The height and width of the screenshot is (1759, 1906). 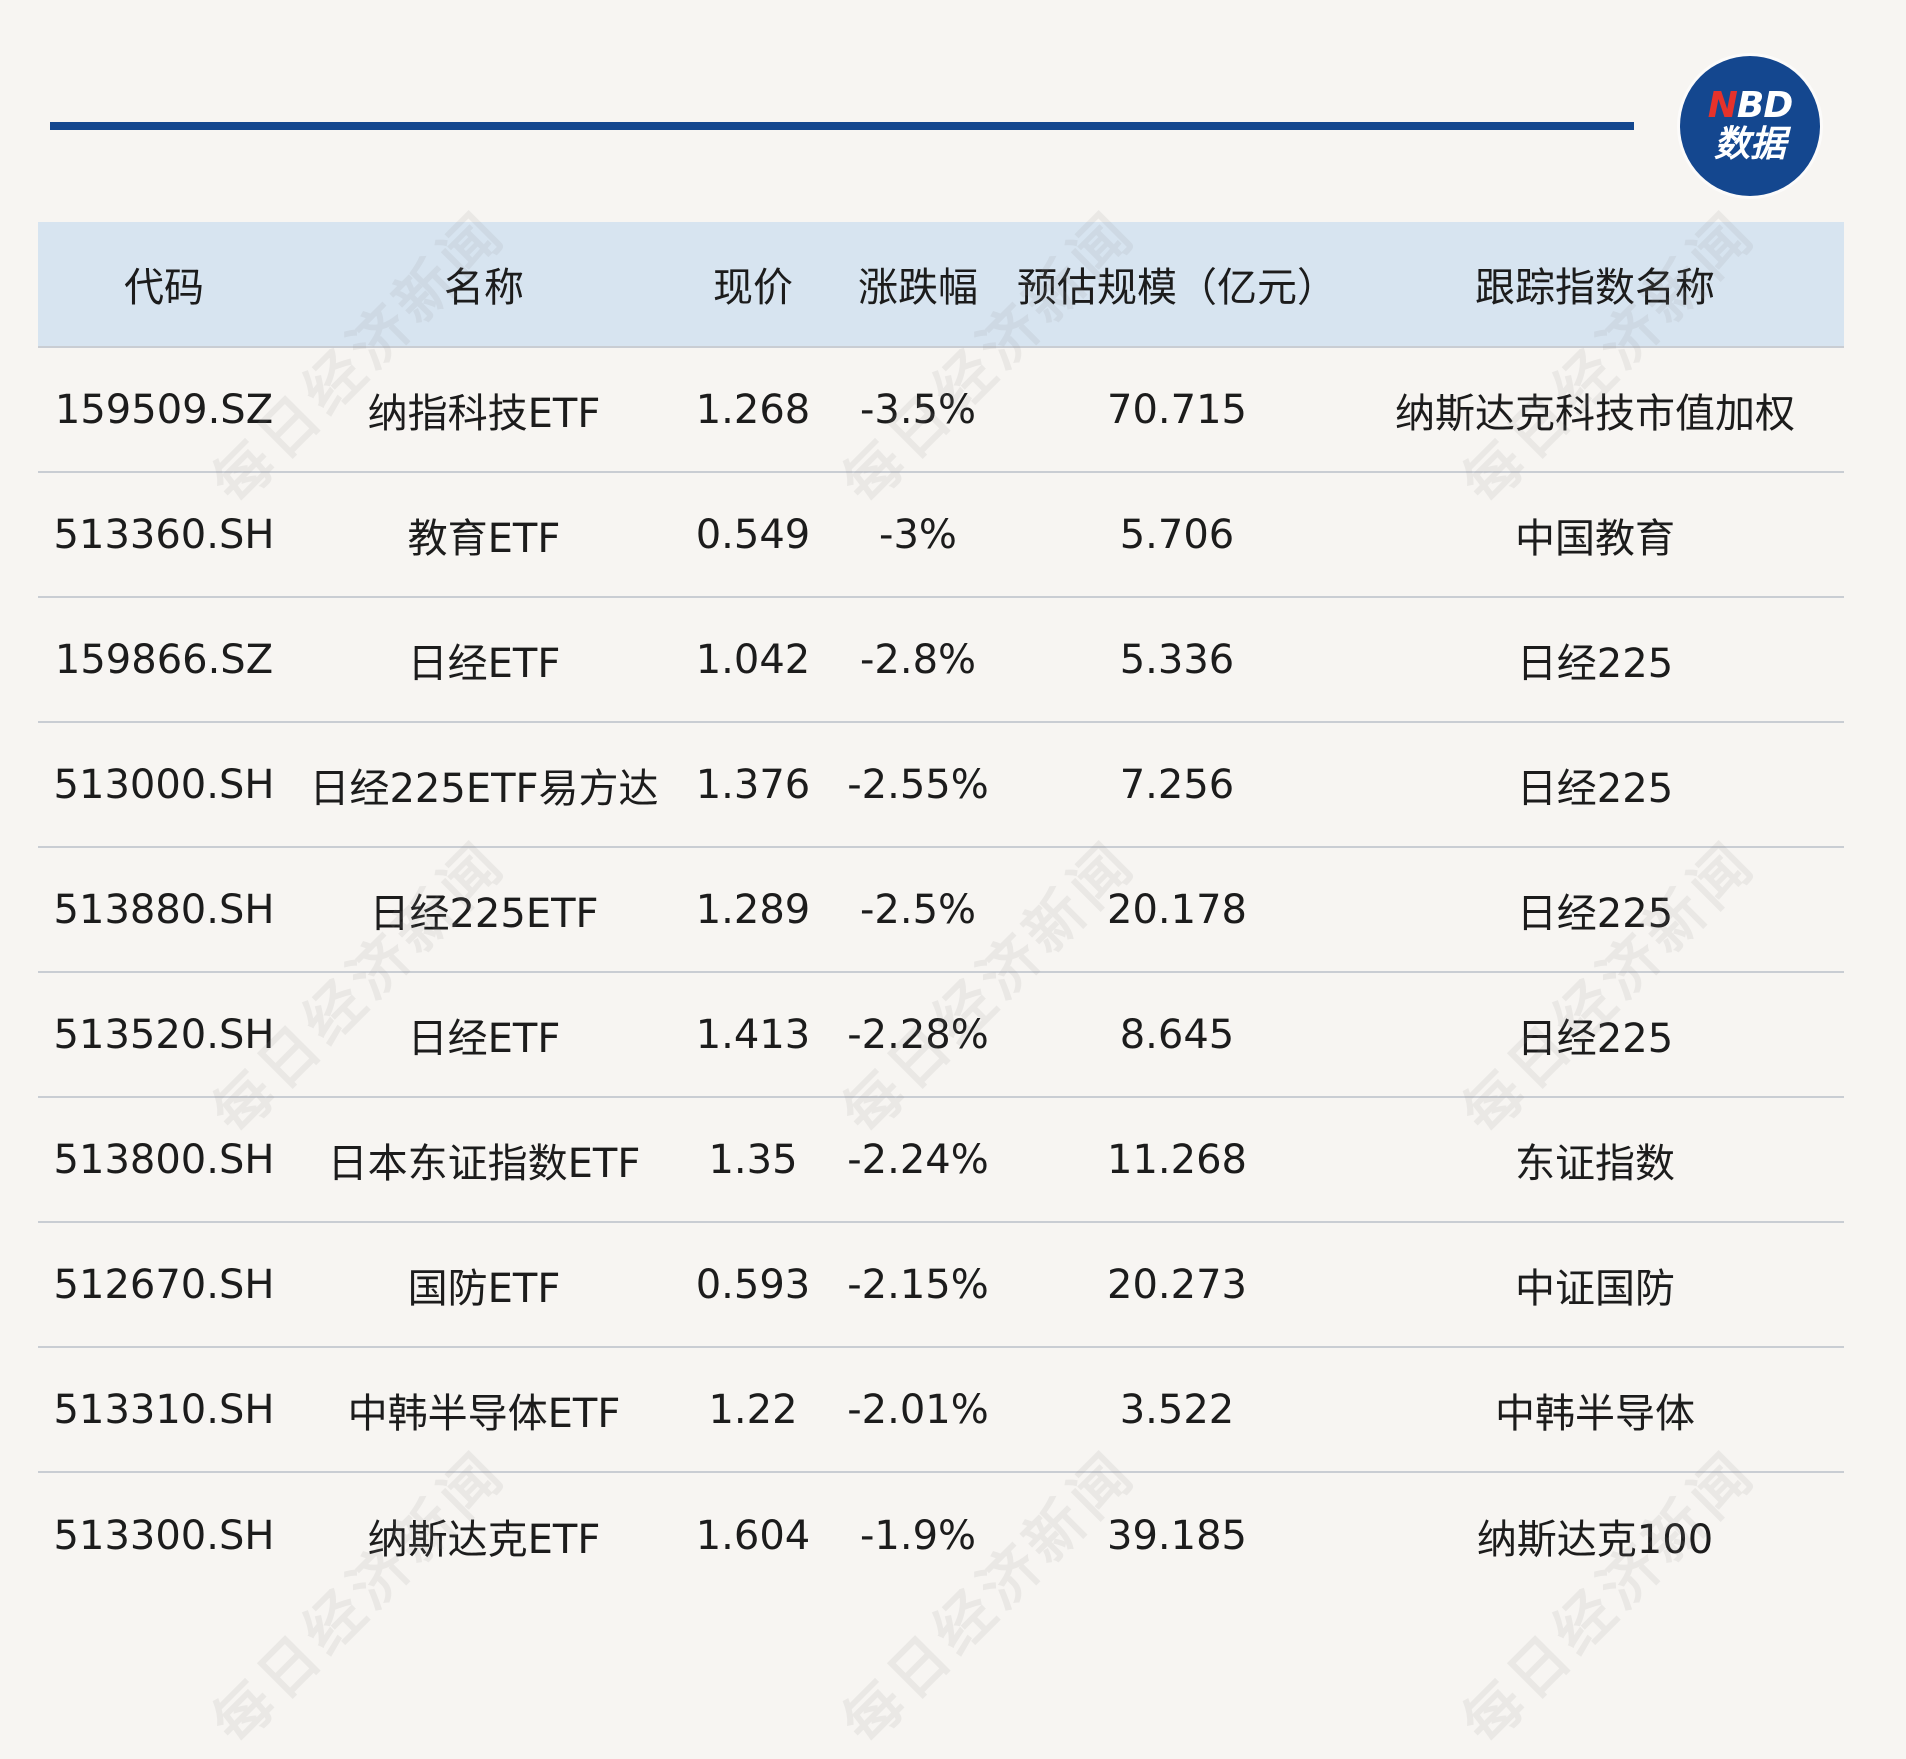 I want to click on cell-price: 1.413, so click(x=753, y=1034).